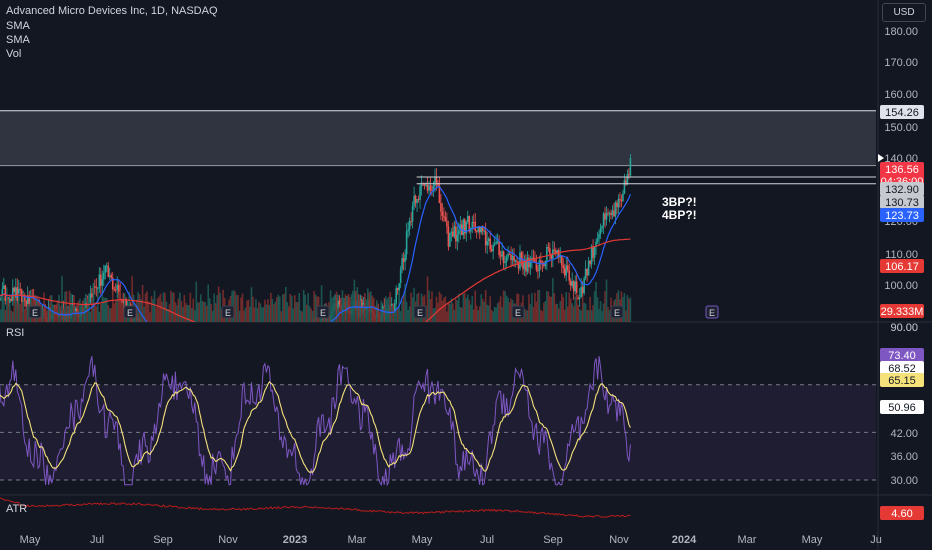  What do you see at coordinates (684, 540) in the screenshot?
I see `time-tick-label: 2024` at bounding box center [684, 540].